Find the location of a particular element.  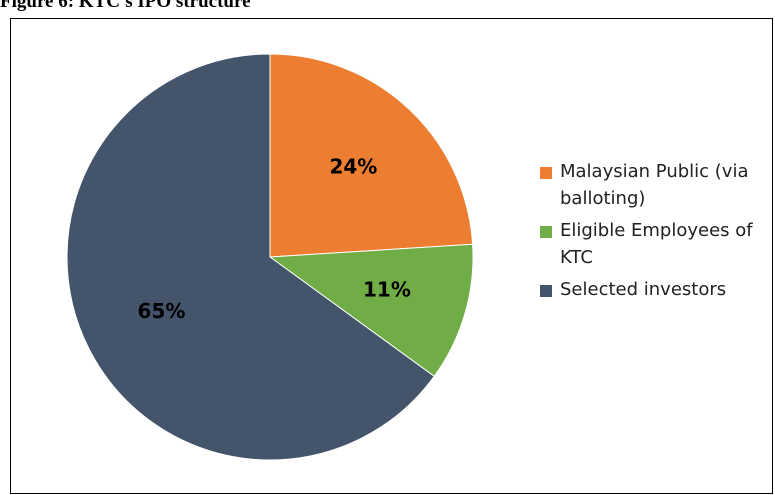

data-label: 24% is located at coordinates (353, 167).